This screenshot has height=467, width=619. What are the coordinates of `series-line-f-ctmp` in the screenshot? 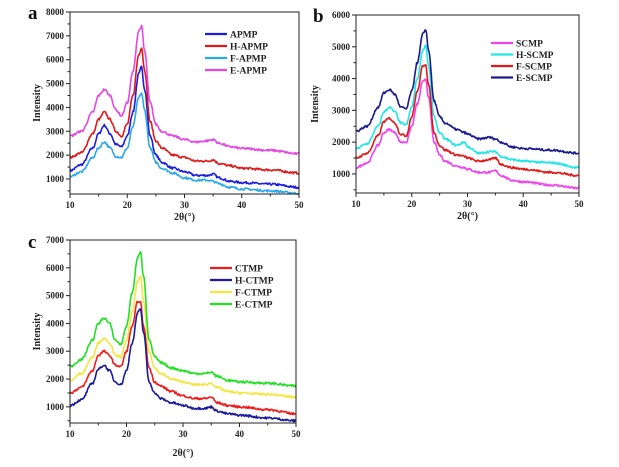 It's located at (183, 337).